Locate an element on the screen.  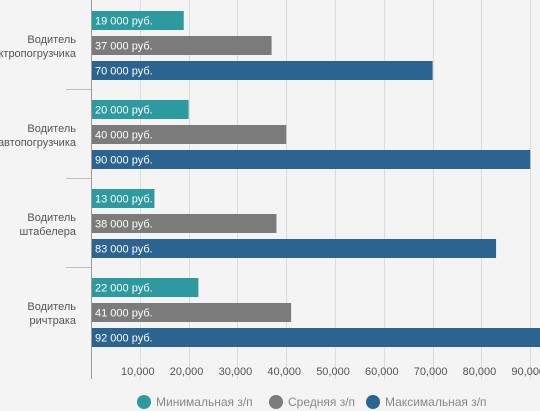
category-label: ричтрака is located at coordinates (53, 321).